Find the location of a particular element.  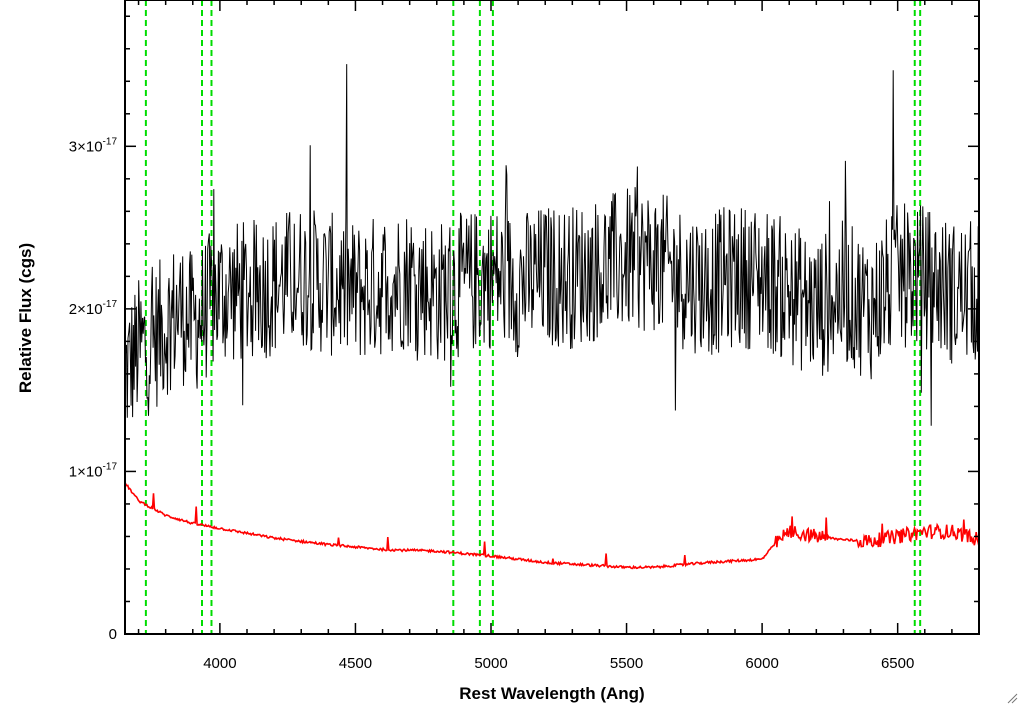

y-tick-label: 2×10⁻¹⁷ is located at coordinates (93, 308).